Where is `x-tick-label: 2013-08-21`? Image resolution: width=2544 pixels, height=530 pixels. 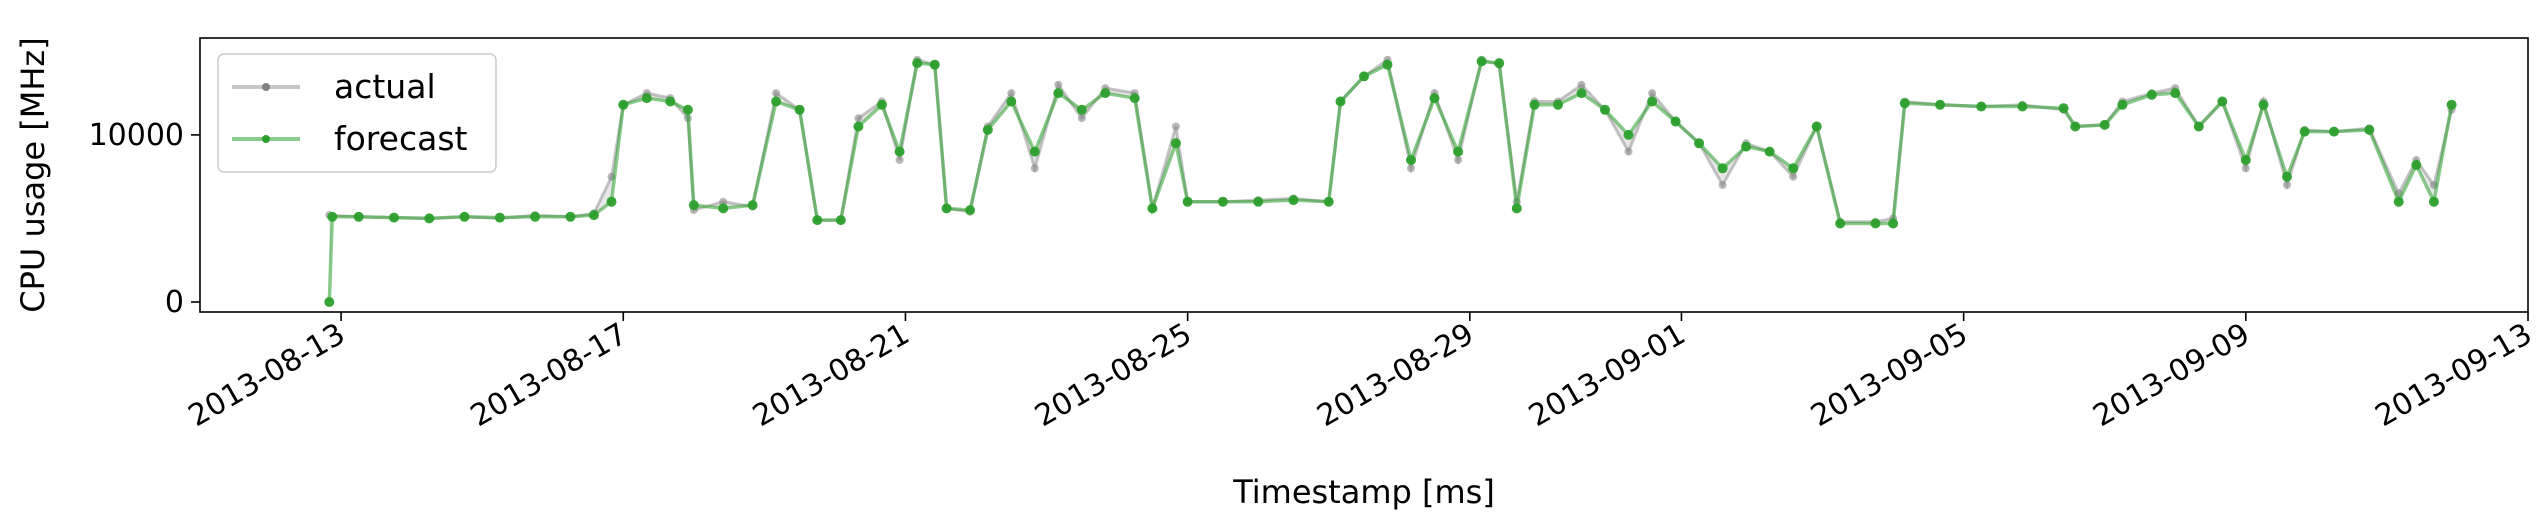
x-tick-label: 2013-08-21 is located at coordinates (831, 375).